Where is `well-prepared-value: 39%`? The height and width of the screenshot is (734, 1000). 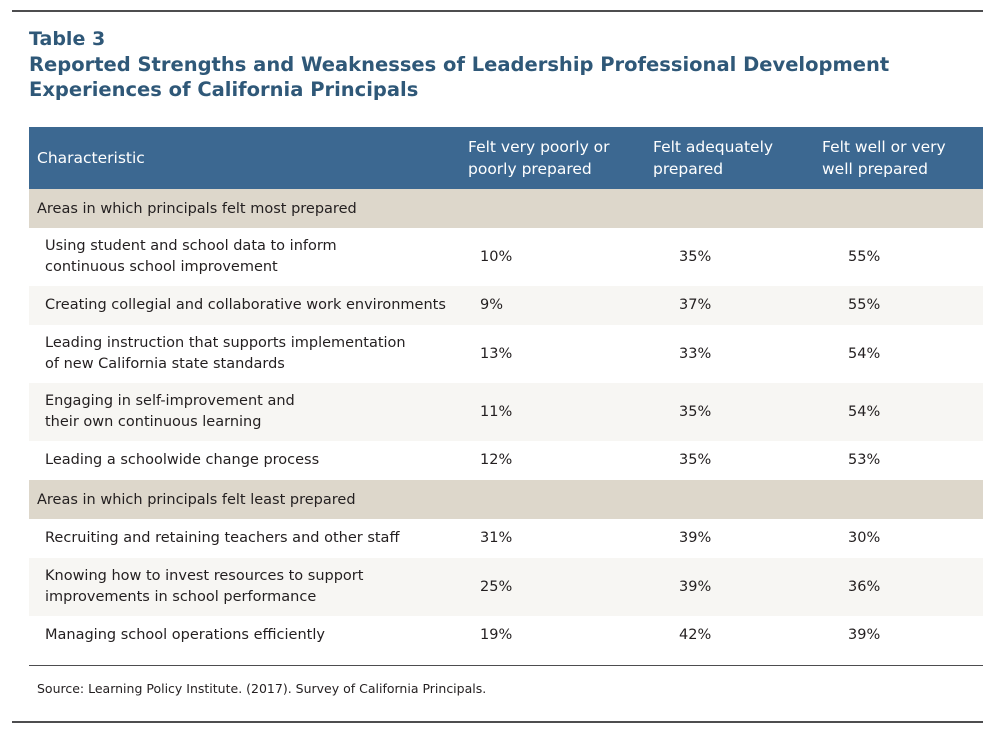
well-prepared-value: 39% is located at coordinates (864, 635).